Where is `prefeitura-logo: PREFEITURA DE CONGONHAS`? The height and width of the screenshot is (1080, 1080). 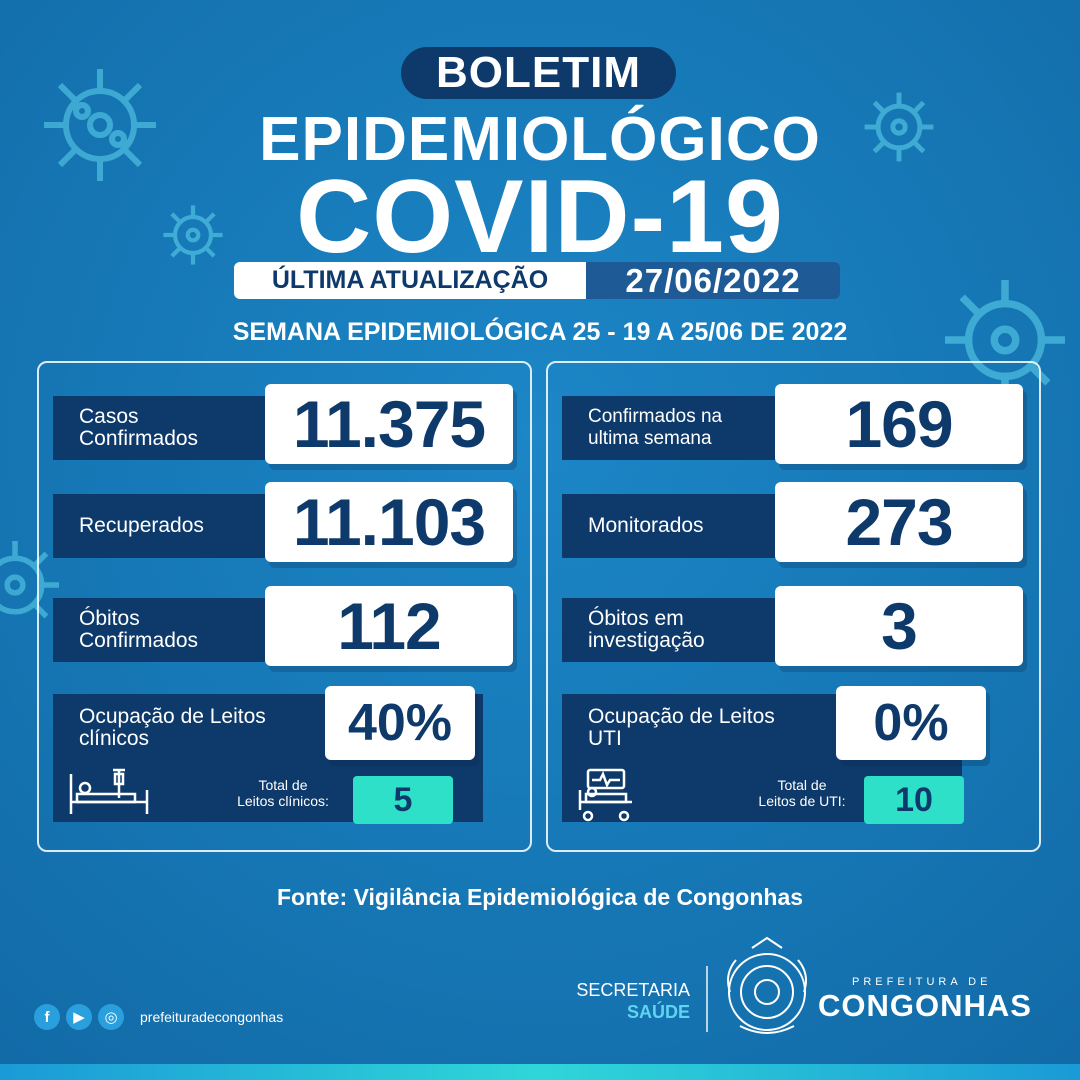
prefeitura-logo: PREFEITURA DE CONGONHAS is located at coordinates (925, 1000).